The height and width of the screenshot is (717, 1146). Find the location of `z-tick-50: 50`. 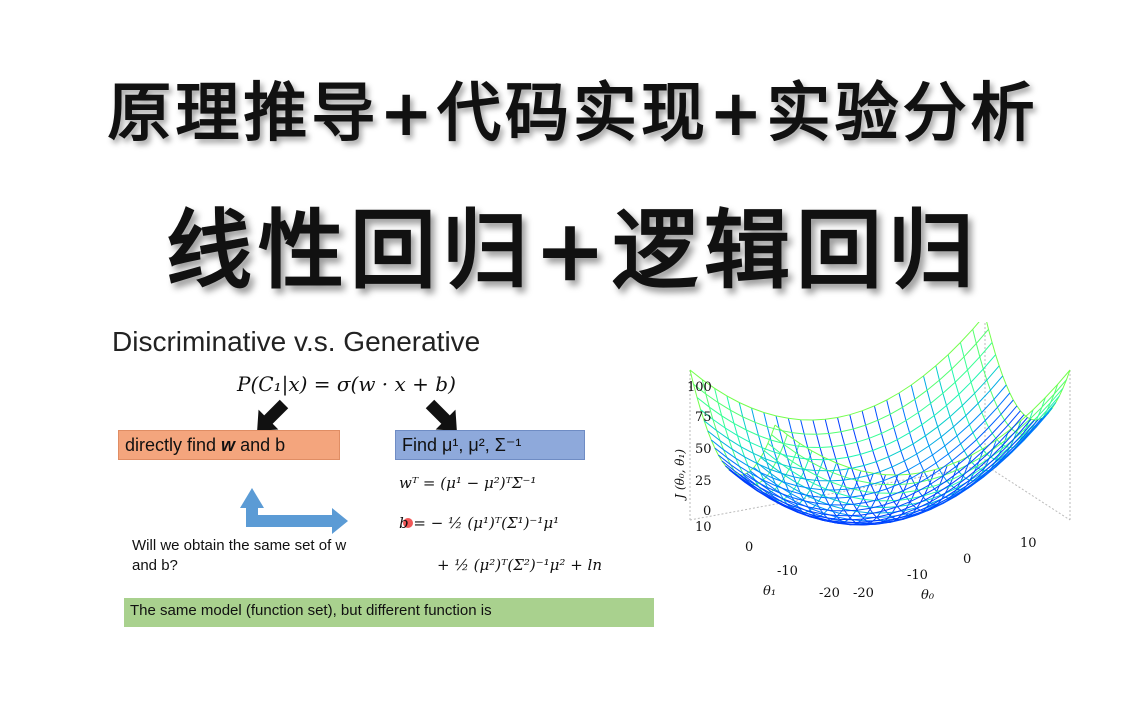

z-tick-50: 50 is located at coordinates (703, 449).